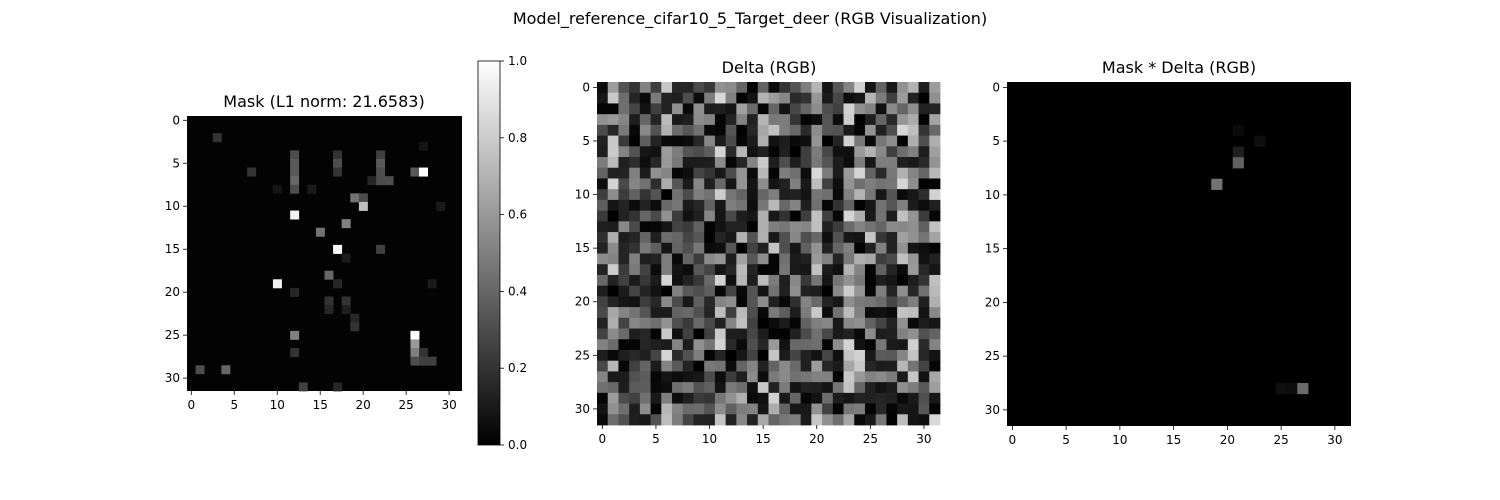  What do you see at coordinates (586, 141) in the screenshot?
I see `y-tick-label: 5` at bounding box center [586, 141].